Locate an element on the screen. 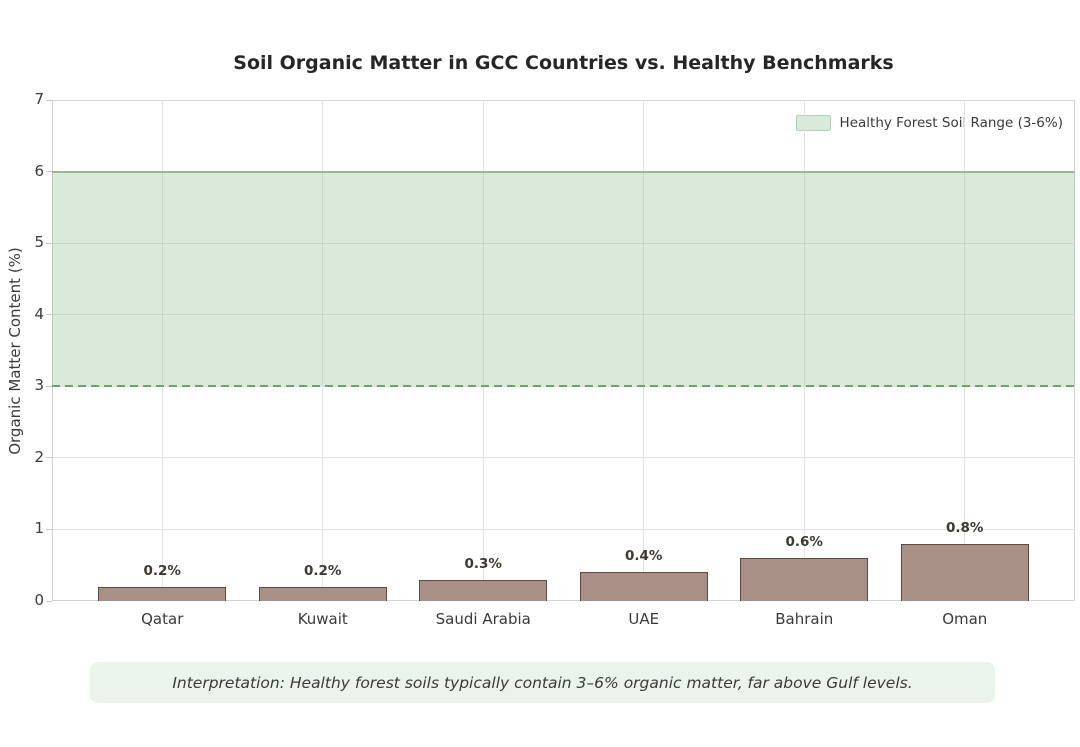  bar-kuwait is located at coordinates (322, 593).